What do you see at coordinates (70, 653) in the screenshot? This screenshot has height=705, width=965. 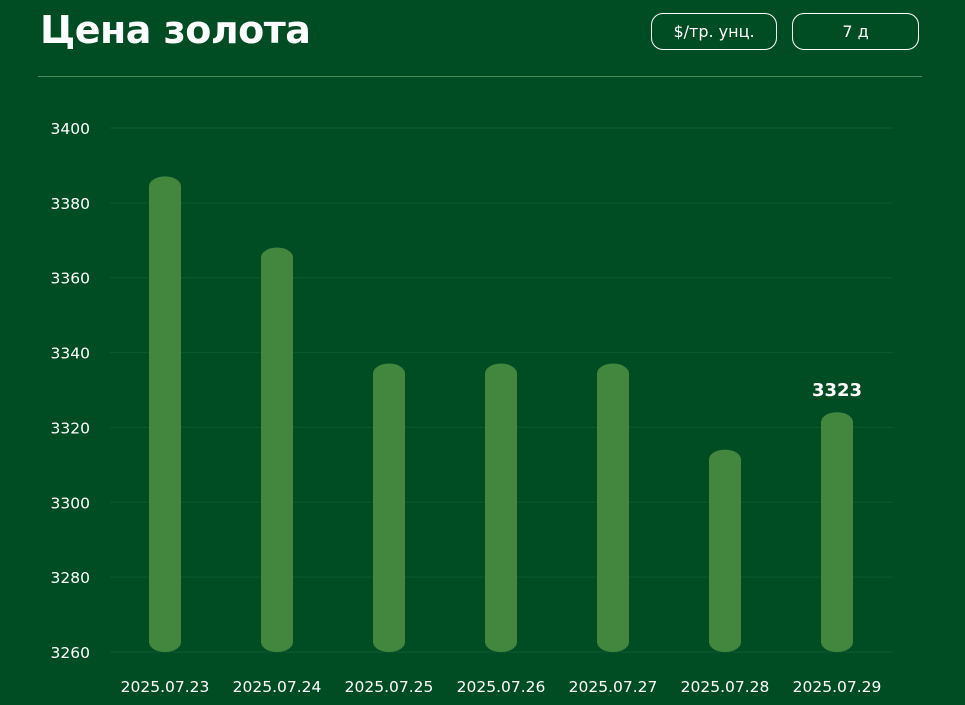 I see `y-tick-label: 3260` at bounding box center [70, 653].